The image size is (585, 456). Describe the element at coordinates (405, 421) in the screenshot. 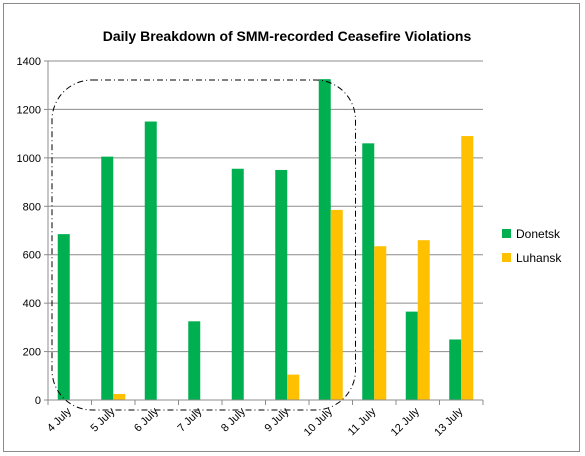

I see `x-tick-label: 12 July` at that location.